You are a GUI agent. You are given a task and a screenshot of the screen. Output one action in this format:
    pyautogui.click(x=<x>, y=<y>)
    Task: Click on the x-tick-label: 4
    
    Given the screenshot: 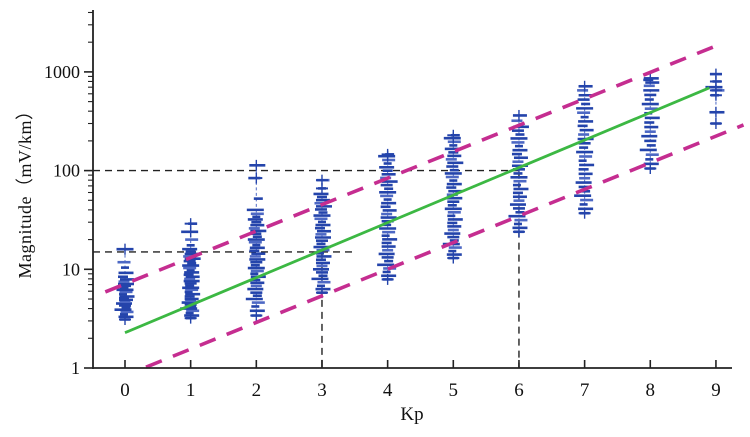 What is the action you would take?
    pyautogui.click(x=388, y=390)
    